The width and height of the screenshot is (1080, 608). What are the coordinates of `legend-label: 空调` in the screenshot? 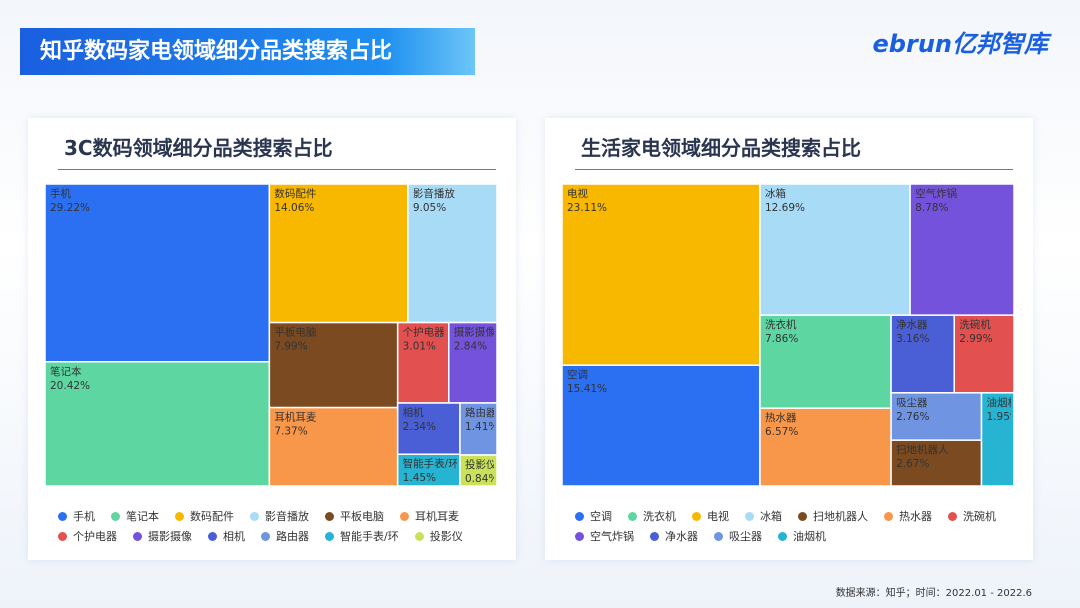 It's located at (601, 516).